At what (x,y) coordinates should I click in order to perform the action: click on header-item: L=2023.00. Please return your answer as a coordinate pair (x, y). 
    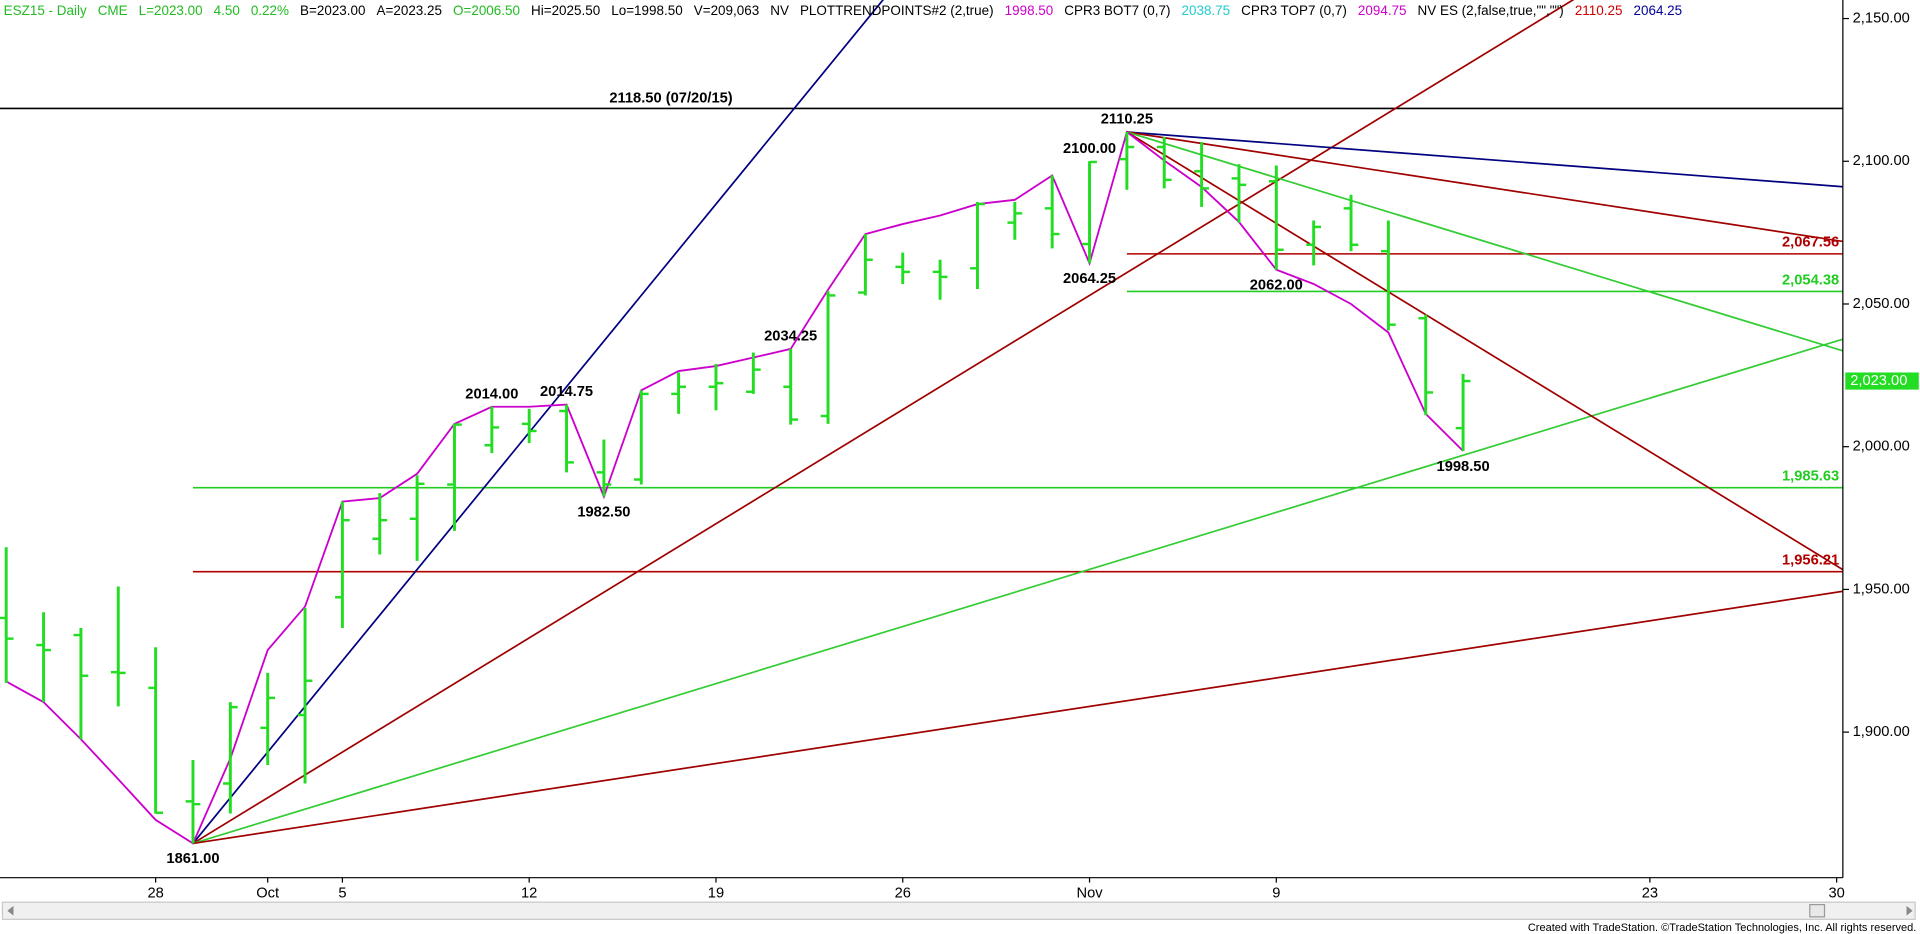
    Looking at the image, I should click on (171, 10).